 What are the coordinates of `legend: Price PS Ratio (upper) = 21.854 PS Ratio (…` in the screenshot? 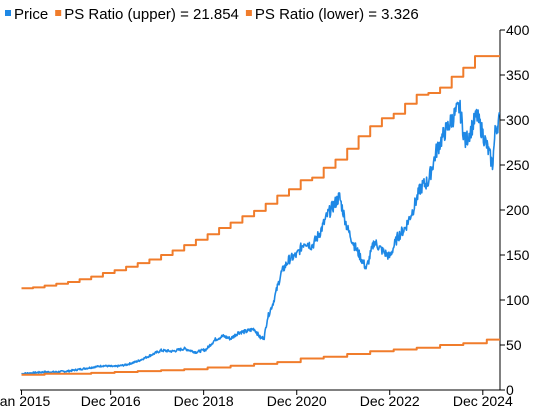 It's located at (212, 14).